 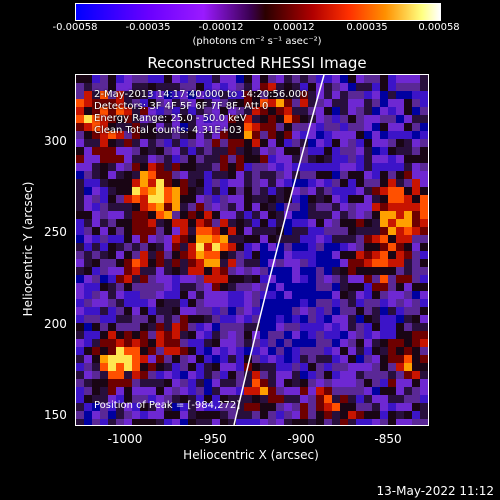 I want to click on x-tick-label: -950, so click(x=213, y=439).